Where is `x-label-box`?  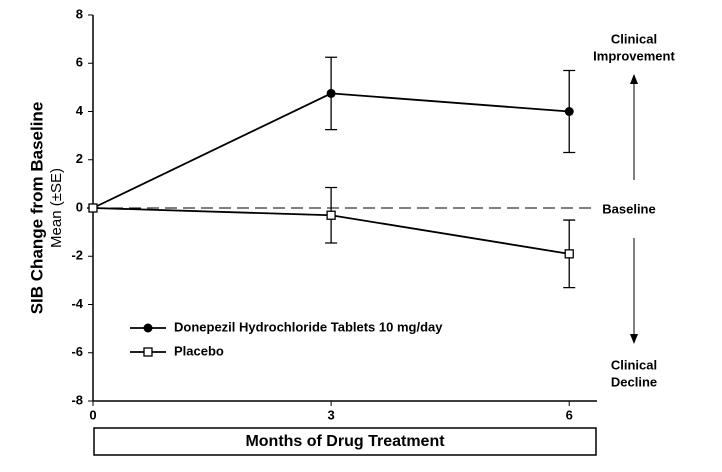
x-label-box is located at coordinates (345, 441).